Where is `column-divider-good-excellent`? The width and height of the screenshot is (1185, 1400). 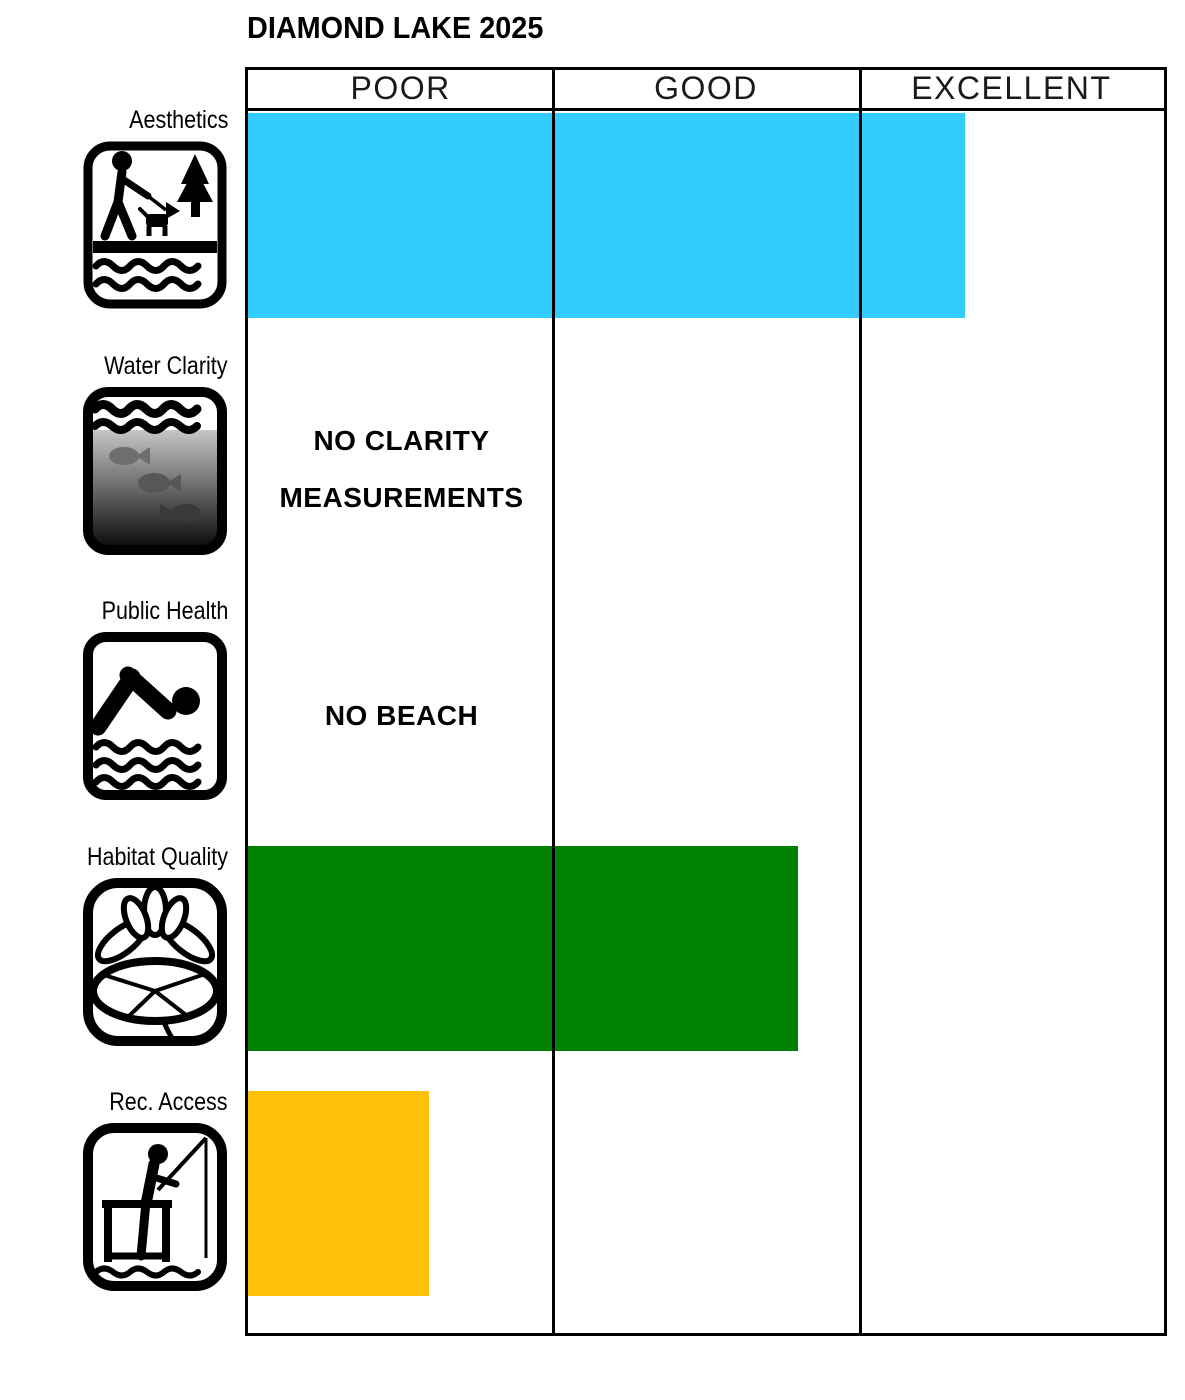 column-divider-good-excellent is located at coordinates (860, 701).